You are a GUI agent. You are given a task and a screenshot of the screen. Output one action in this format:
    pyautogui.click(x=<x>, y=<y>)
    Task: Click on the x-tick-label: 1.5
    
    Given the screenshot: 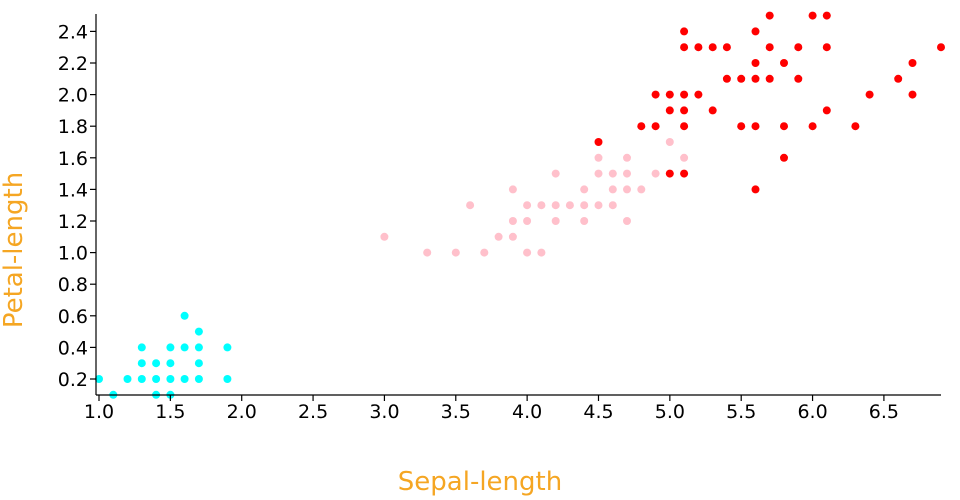 What is the action you would take?
    pyautogui.click(x=170, y=412)
    